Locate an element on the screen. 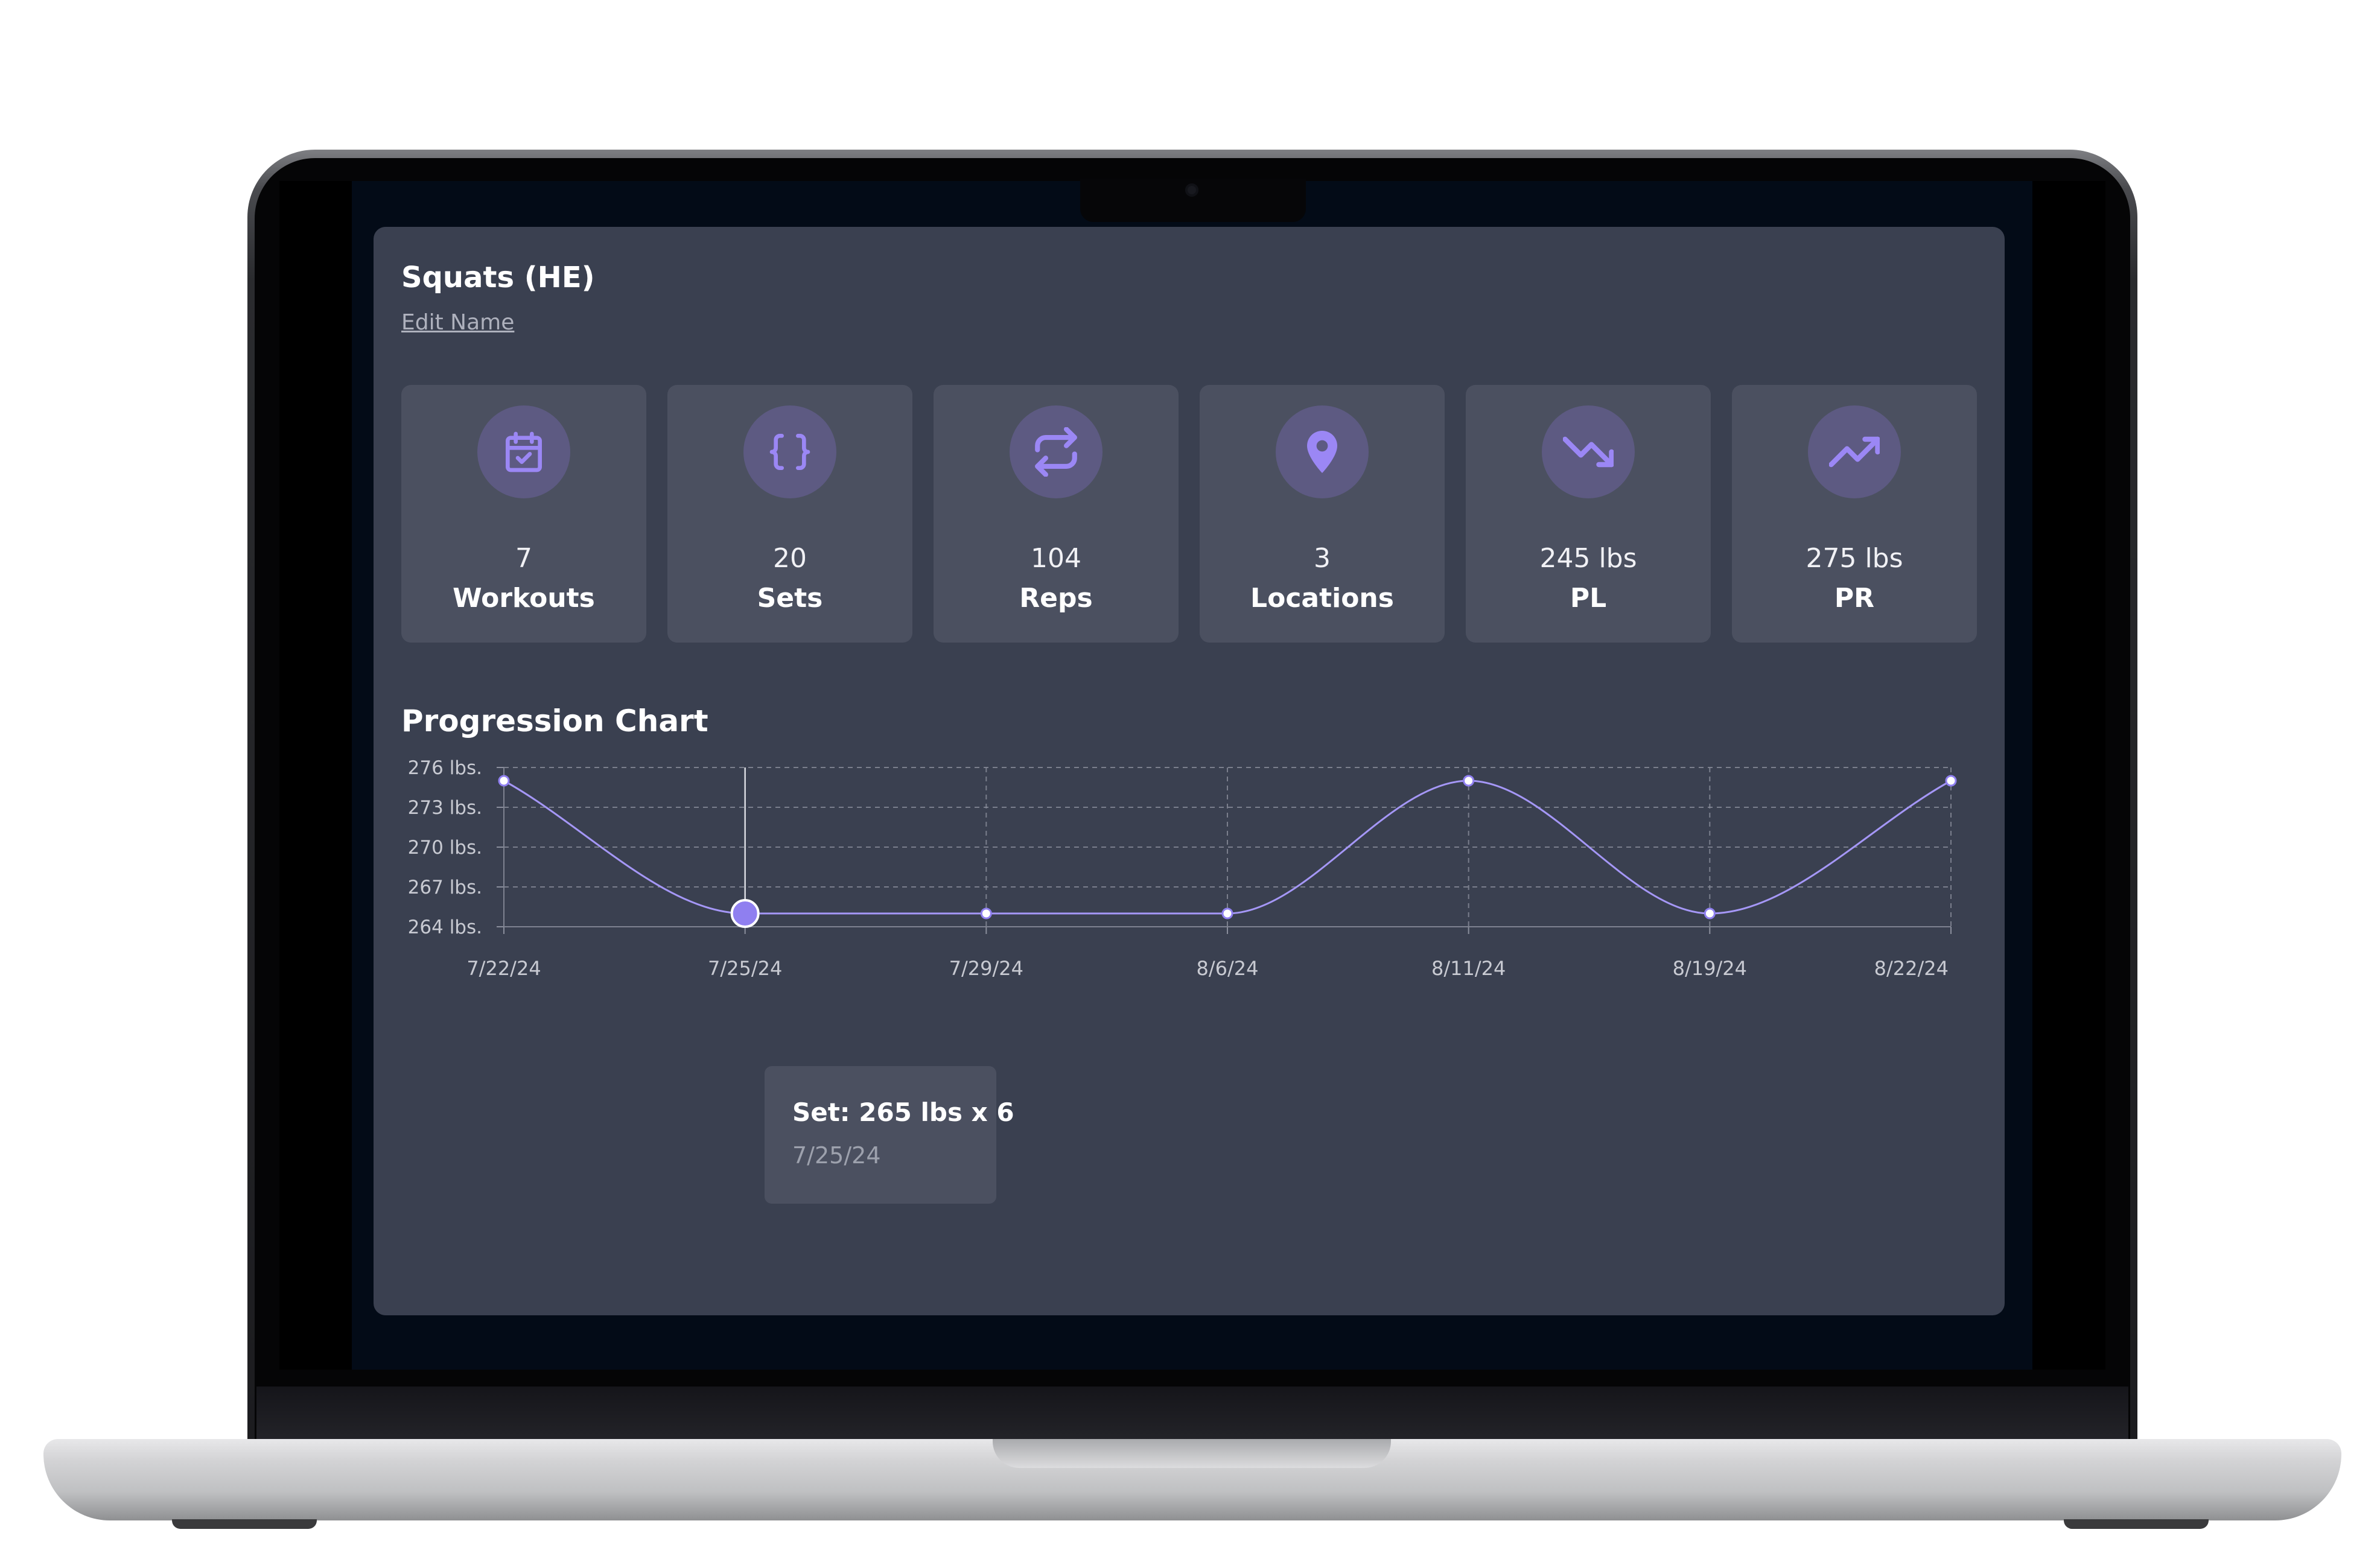 This screenshot has height=1547, width=2380. laptop-hinge is located at coordinates (1192, 1414).